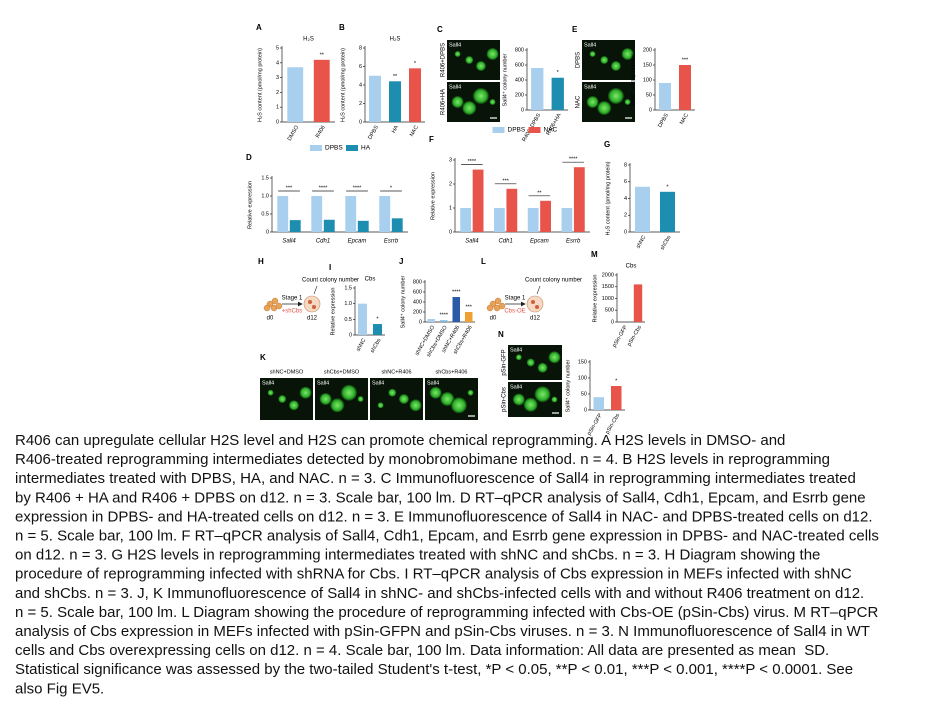  I want to click on x-tick-label: DPBS, so click(663, 120).